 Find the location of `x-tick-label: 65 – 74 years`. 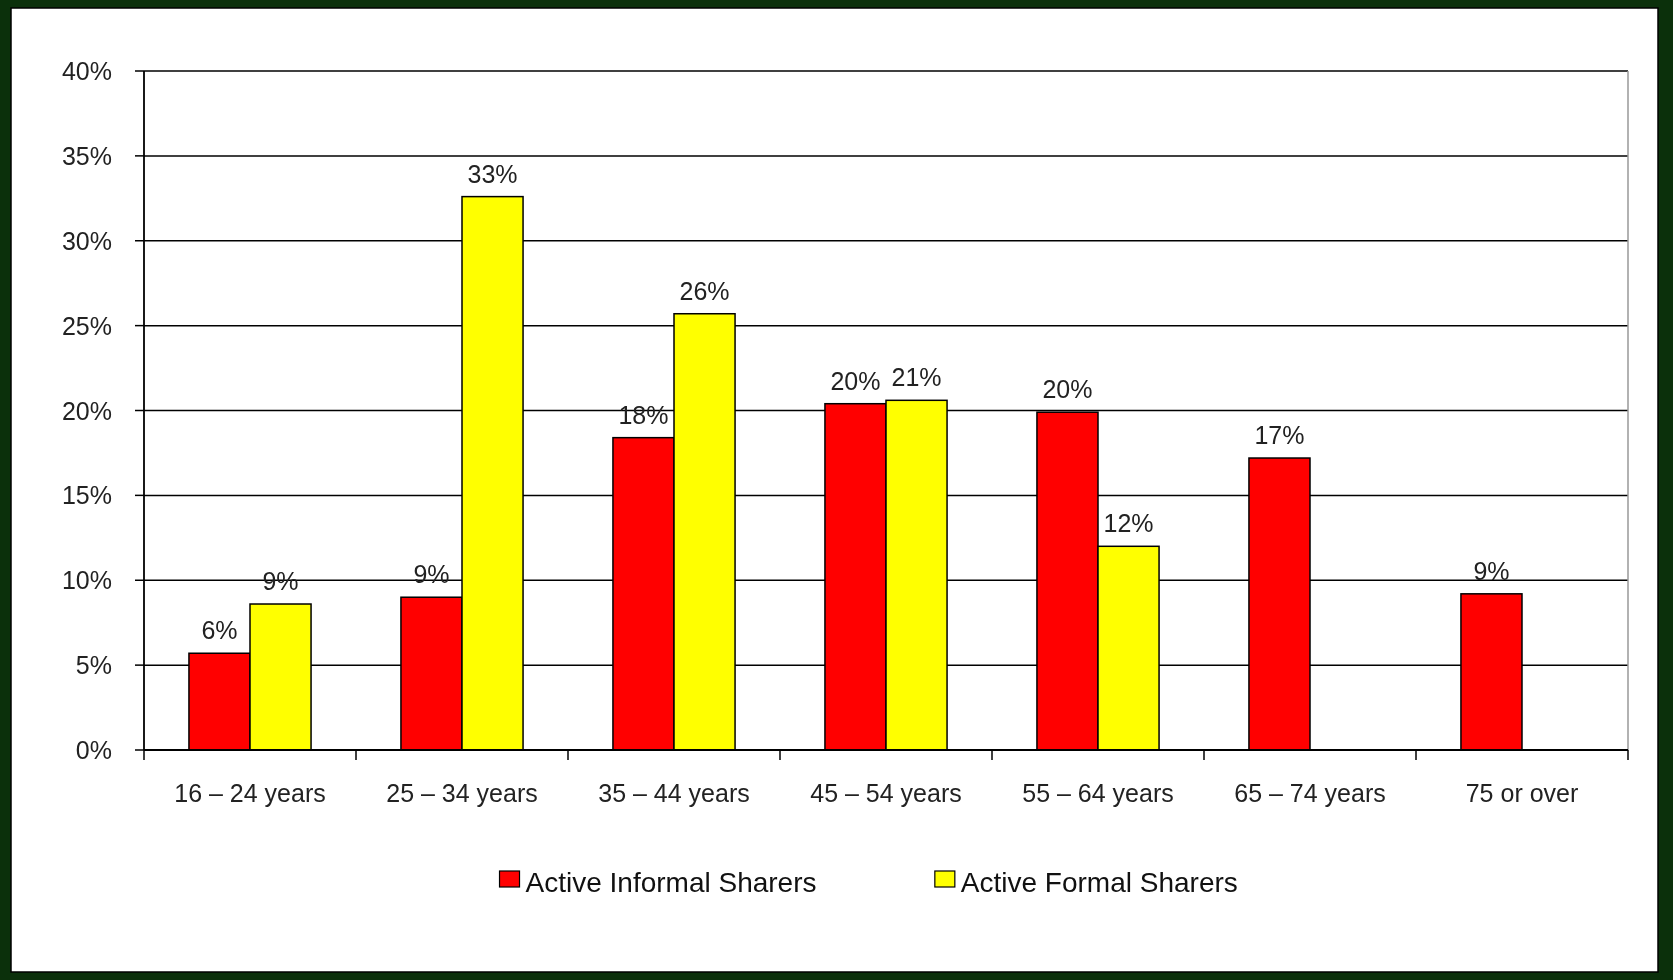

x-tick-label: 65 – 74 years is located at coordinates (1310, 793).